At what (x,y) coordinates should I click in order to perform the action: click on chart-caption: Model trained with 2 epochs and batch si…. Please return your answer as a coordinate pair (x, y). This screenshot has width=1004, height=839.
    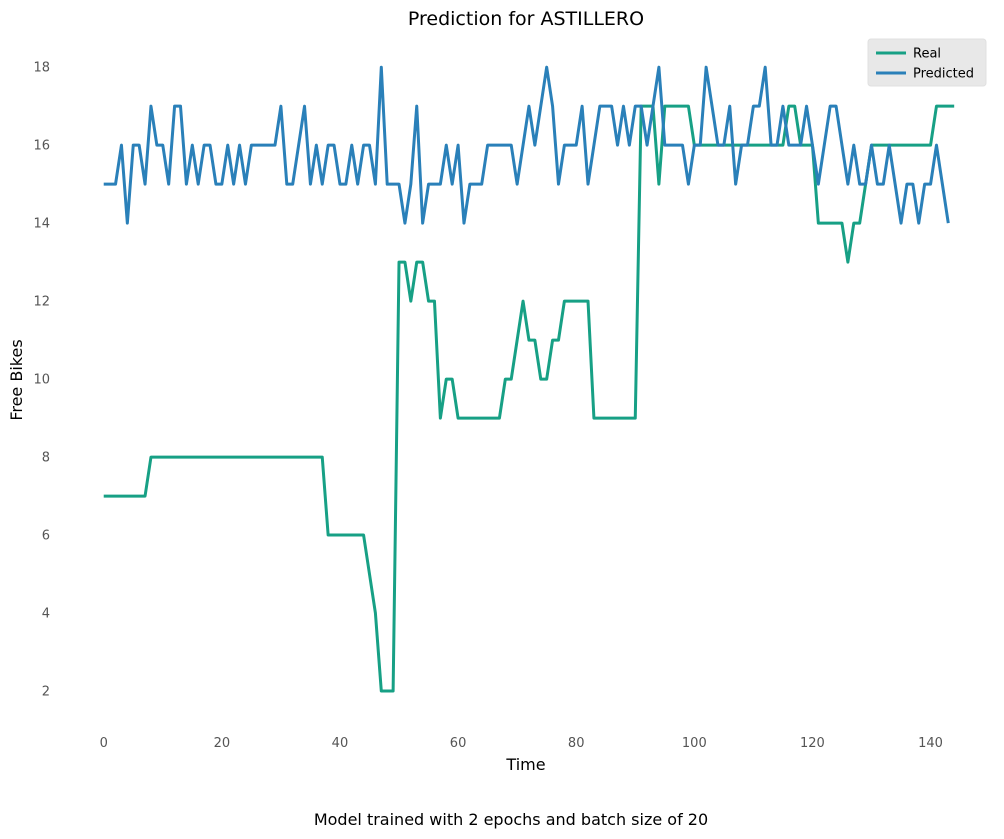
    Looking at the image, I should click on (511, 819).